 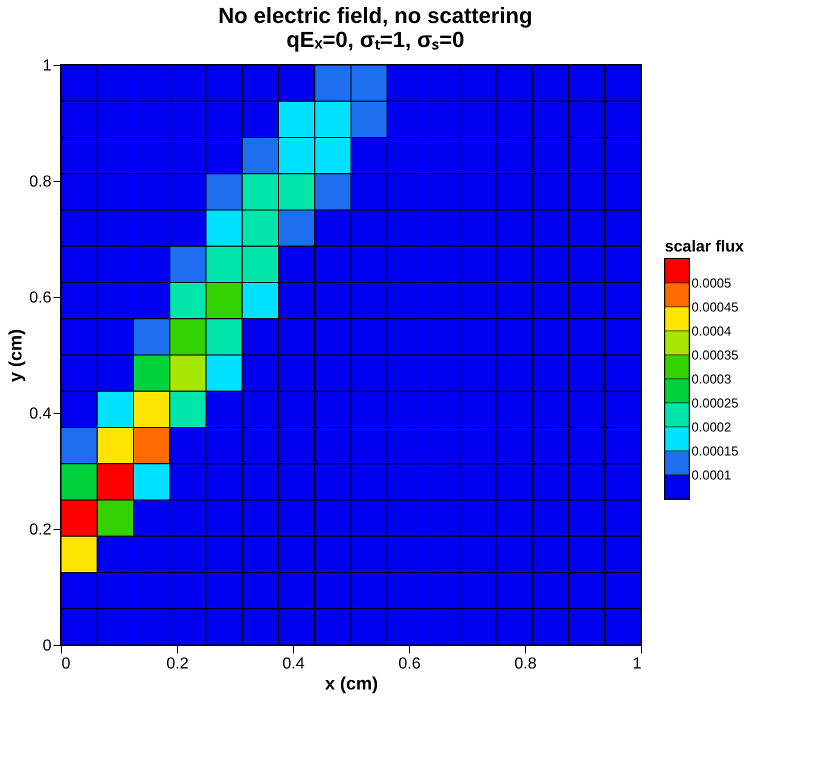 I want to click on y-tick-label: 0.6, so click(x=40, y=298).